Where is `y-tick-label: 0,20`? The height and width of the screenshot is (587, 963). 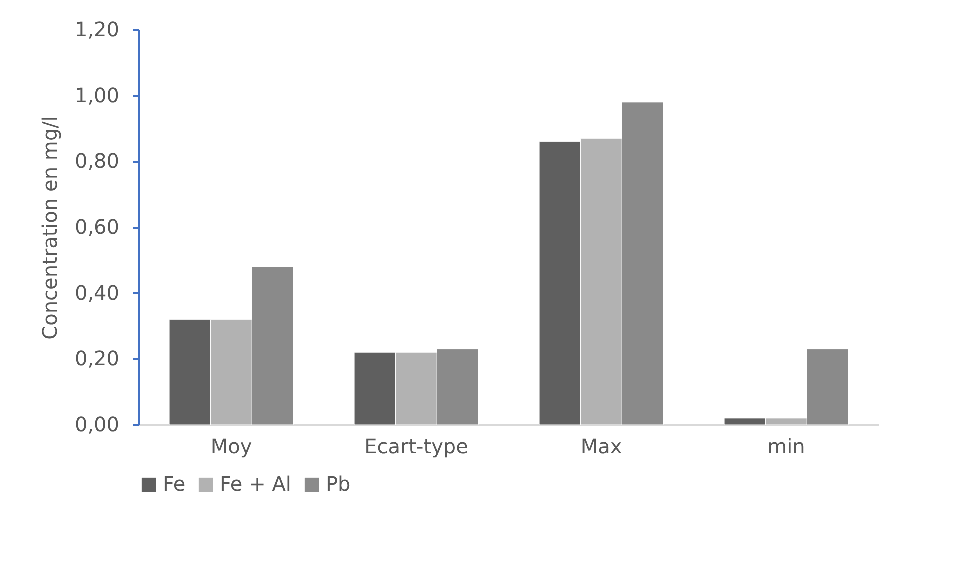
y-tick-label: 0,20 is located at coordinates (97, 358).